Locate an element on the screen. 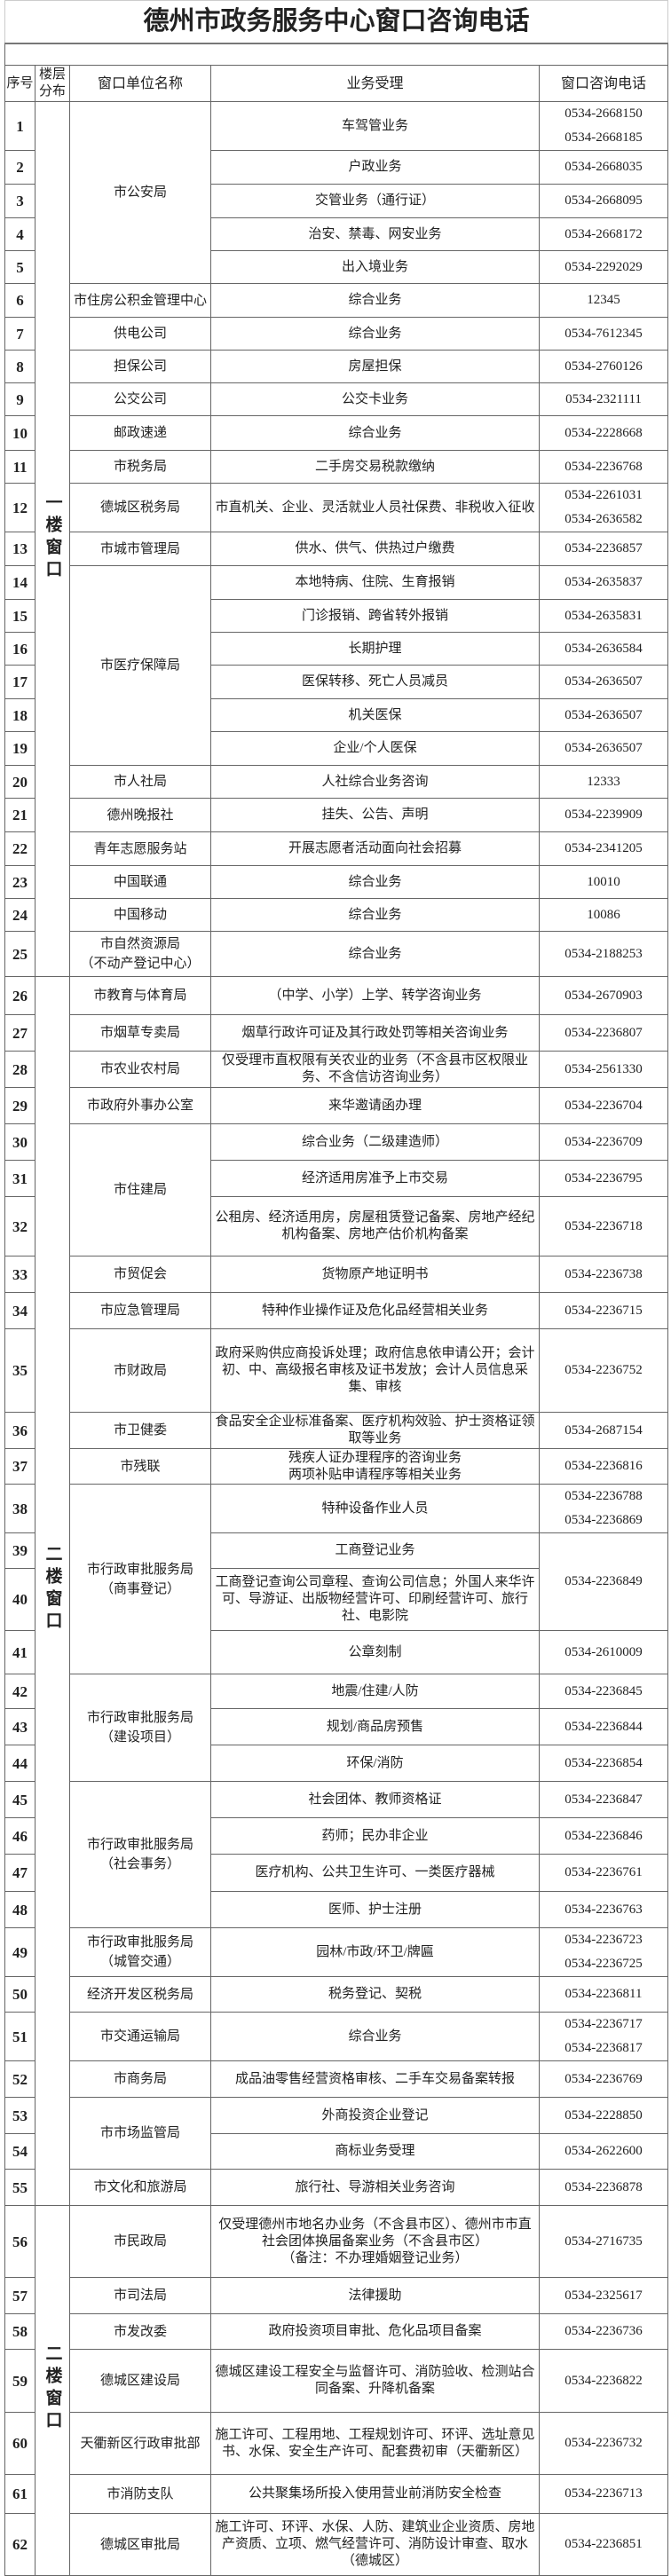 The image size is (671, 2576). row-number: 5 is located at coordinates (20, 267).